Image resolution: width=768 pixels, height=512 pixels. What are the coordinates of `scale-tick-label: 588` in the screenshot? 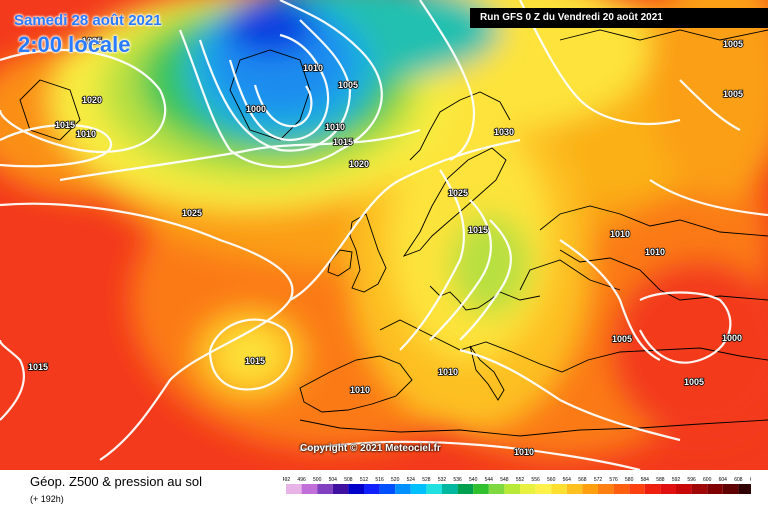 It's located at (660, 480).